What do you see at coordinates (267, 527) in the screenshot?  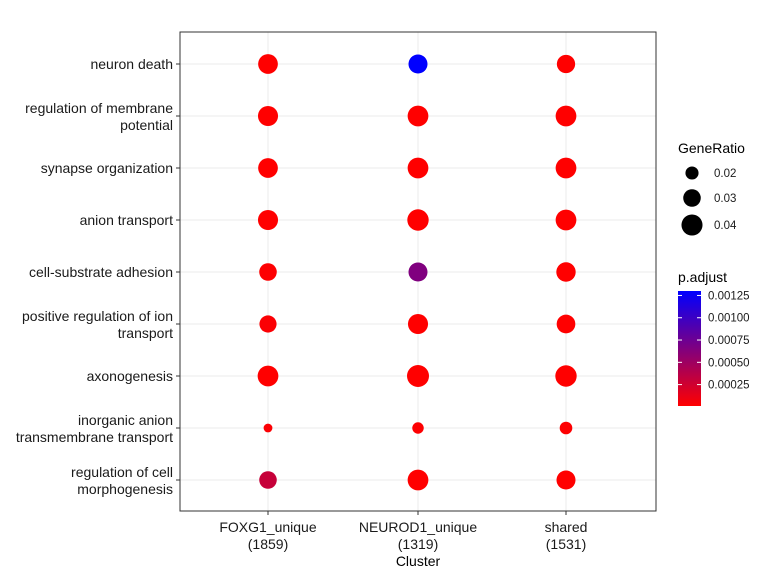 I see `x-tick-label: FOXG1_unique` at bounding box center [267, 527].